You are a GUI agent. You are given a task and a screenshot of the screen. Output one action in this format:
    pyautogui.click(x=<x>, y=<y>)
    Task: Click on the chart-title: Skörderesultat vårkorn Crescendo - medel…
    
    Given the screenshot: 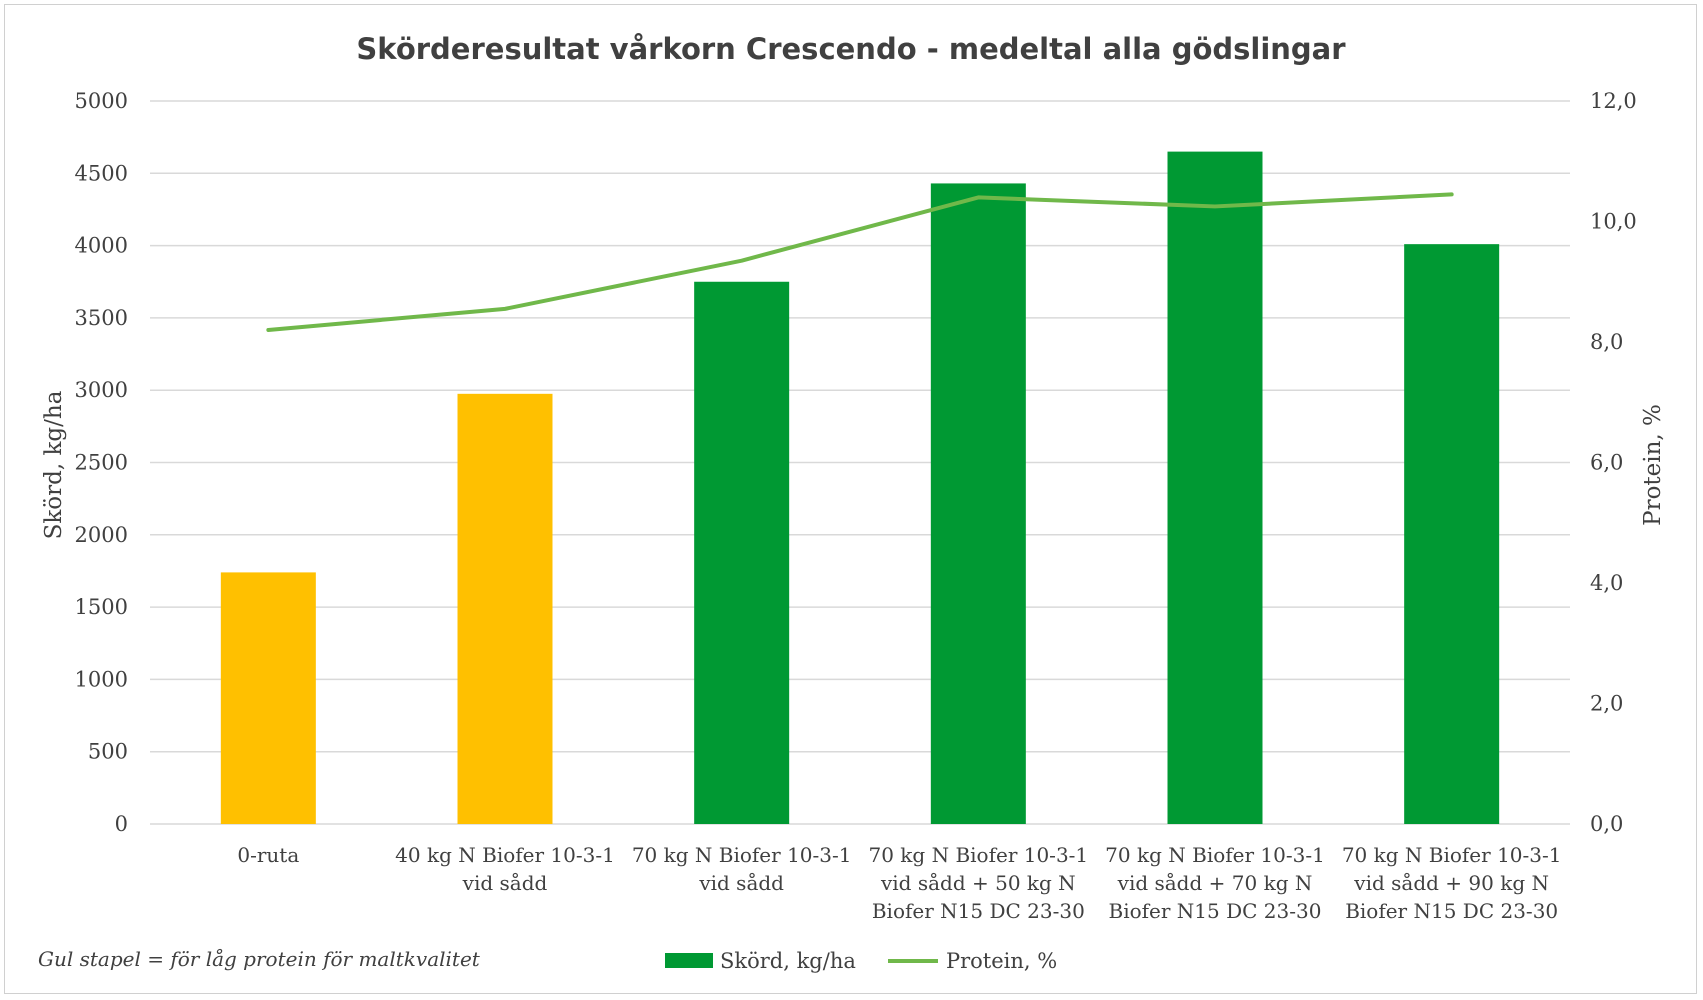 What is the action you would take?
    pyautogui.click(x=851, y=49)
    